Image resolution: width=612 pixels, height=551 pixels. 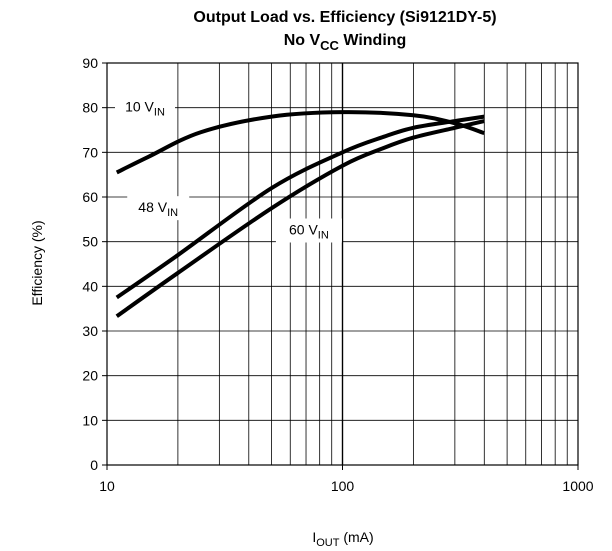 I want to click on chart-title-line2: No VCC Winding, so click(x=345, y=42).